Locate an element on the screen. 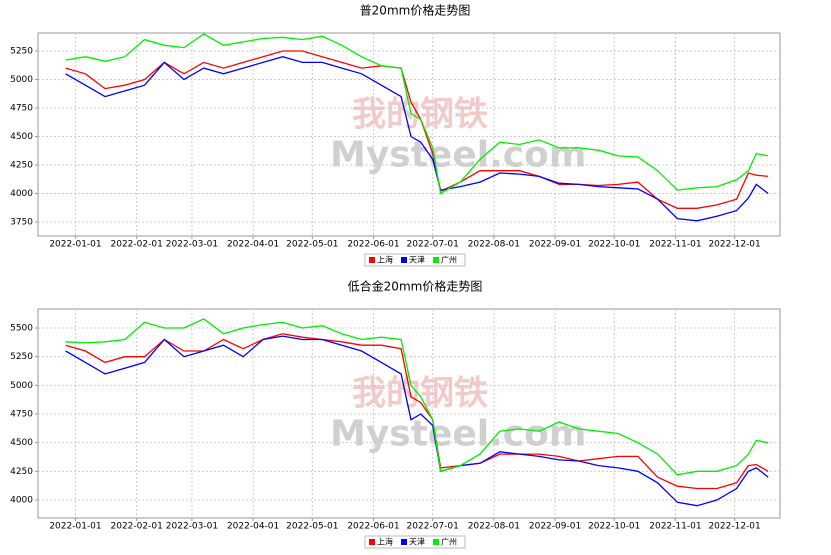 Image resolution: width=831 pixels, height=555 pixels. y-tick-label: 3750 is located at coordinates (21, 222).